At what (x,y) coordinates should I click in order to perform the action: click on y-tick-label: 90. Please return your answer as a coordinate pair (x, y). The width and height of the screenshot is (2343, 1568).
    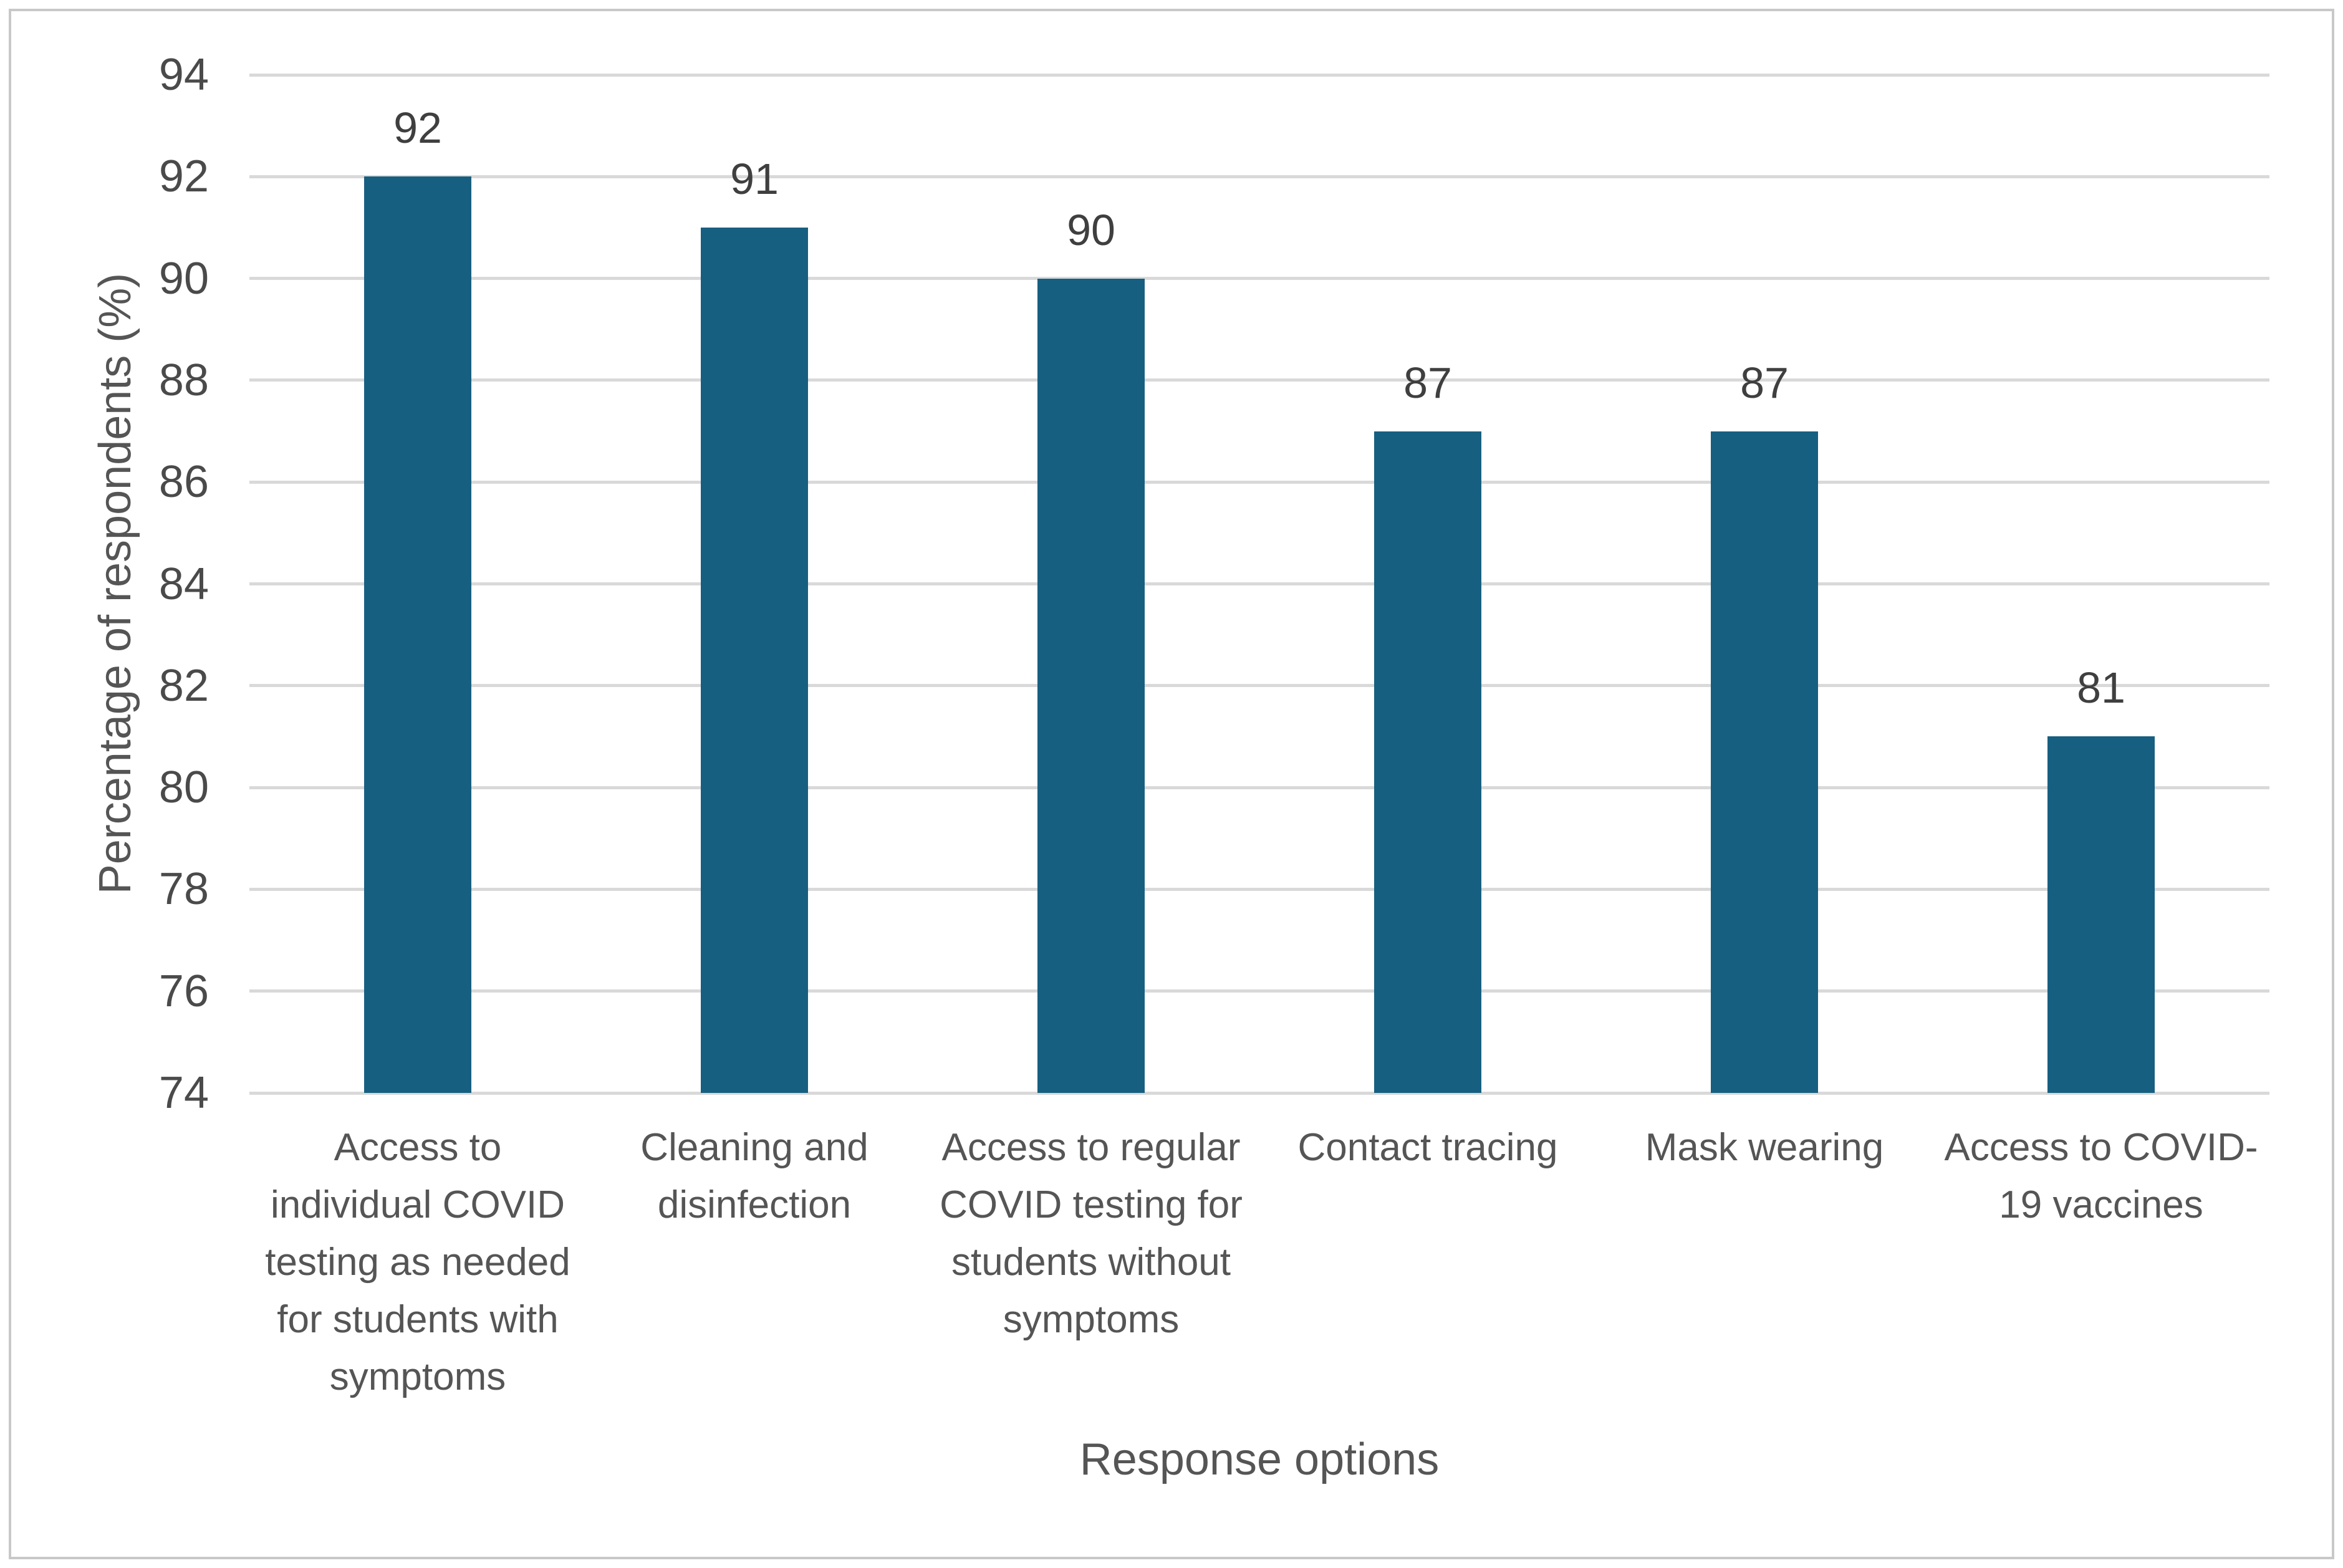
    Looking at the image, I should click on (183, 278).